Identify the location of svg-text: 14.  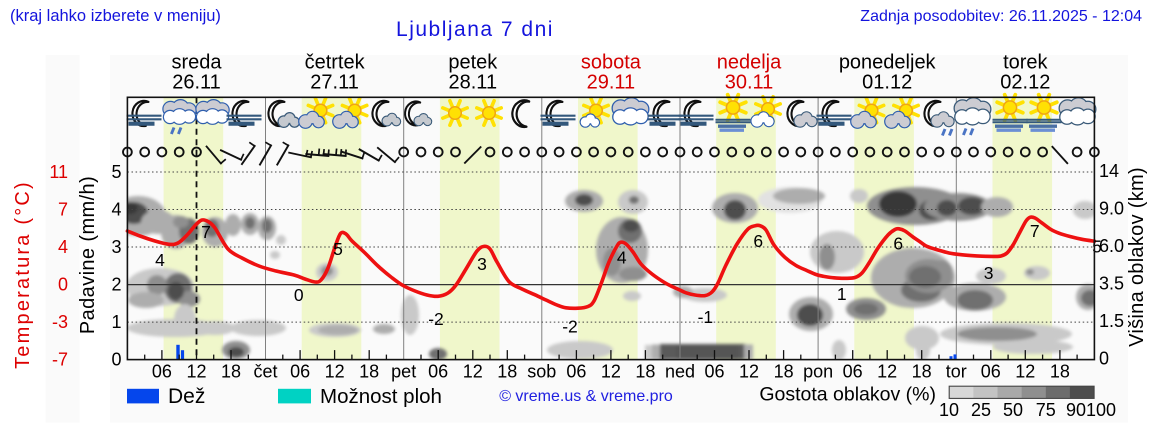
(1109, 171).